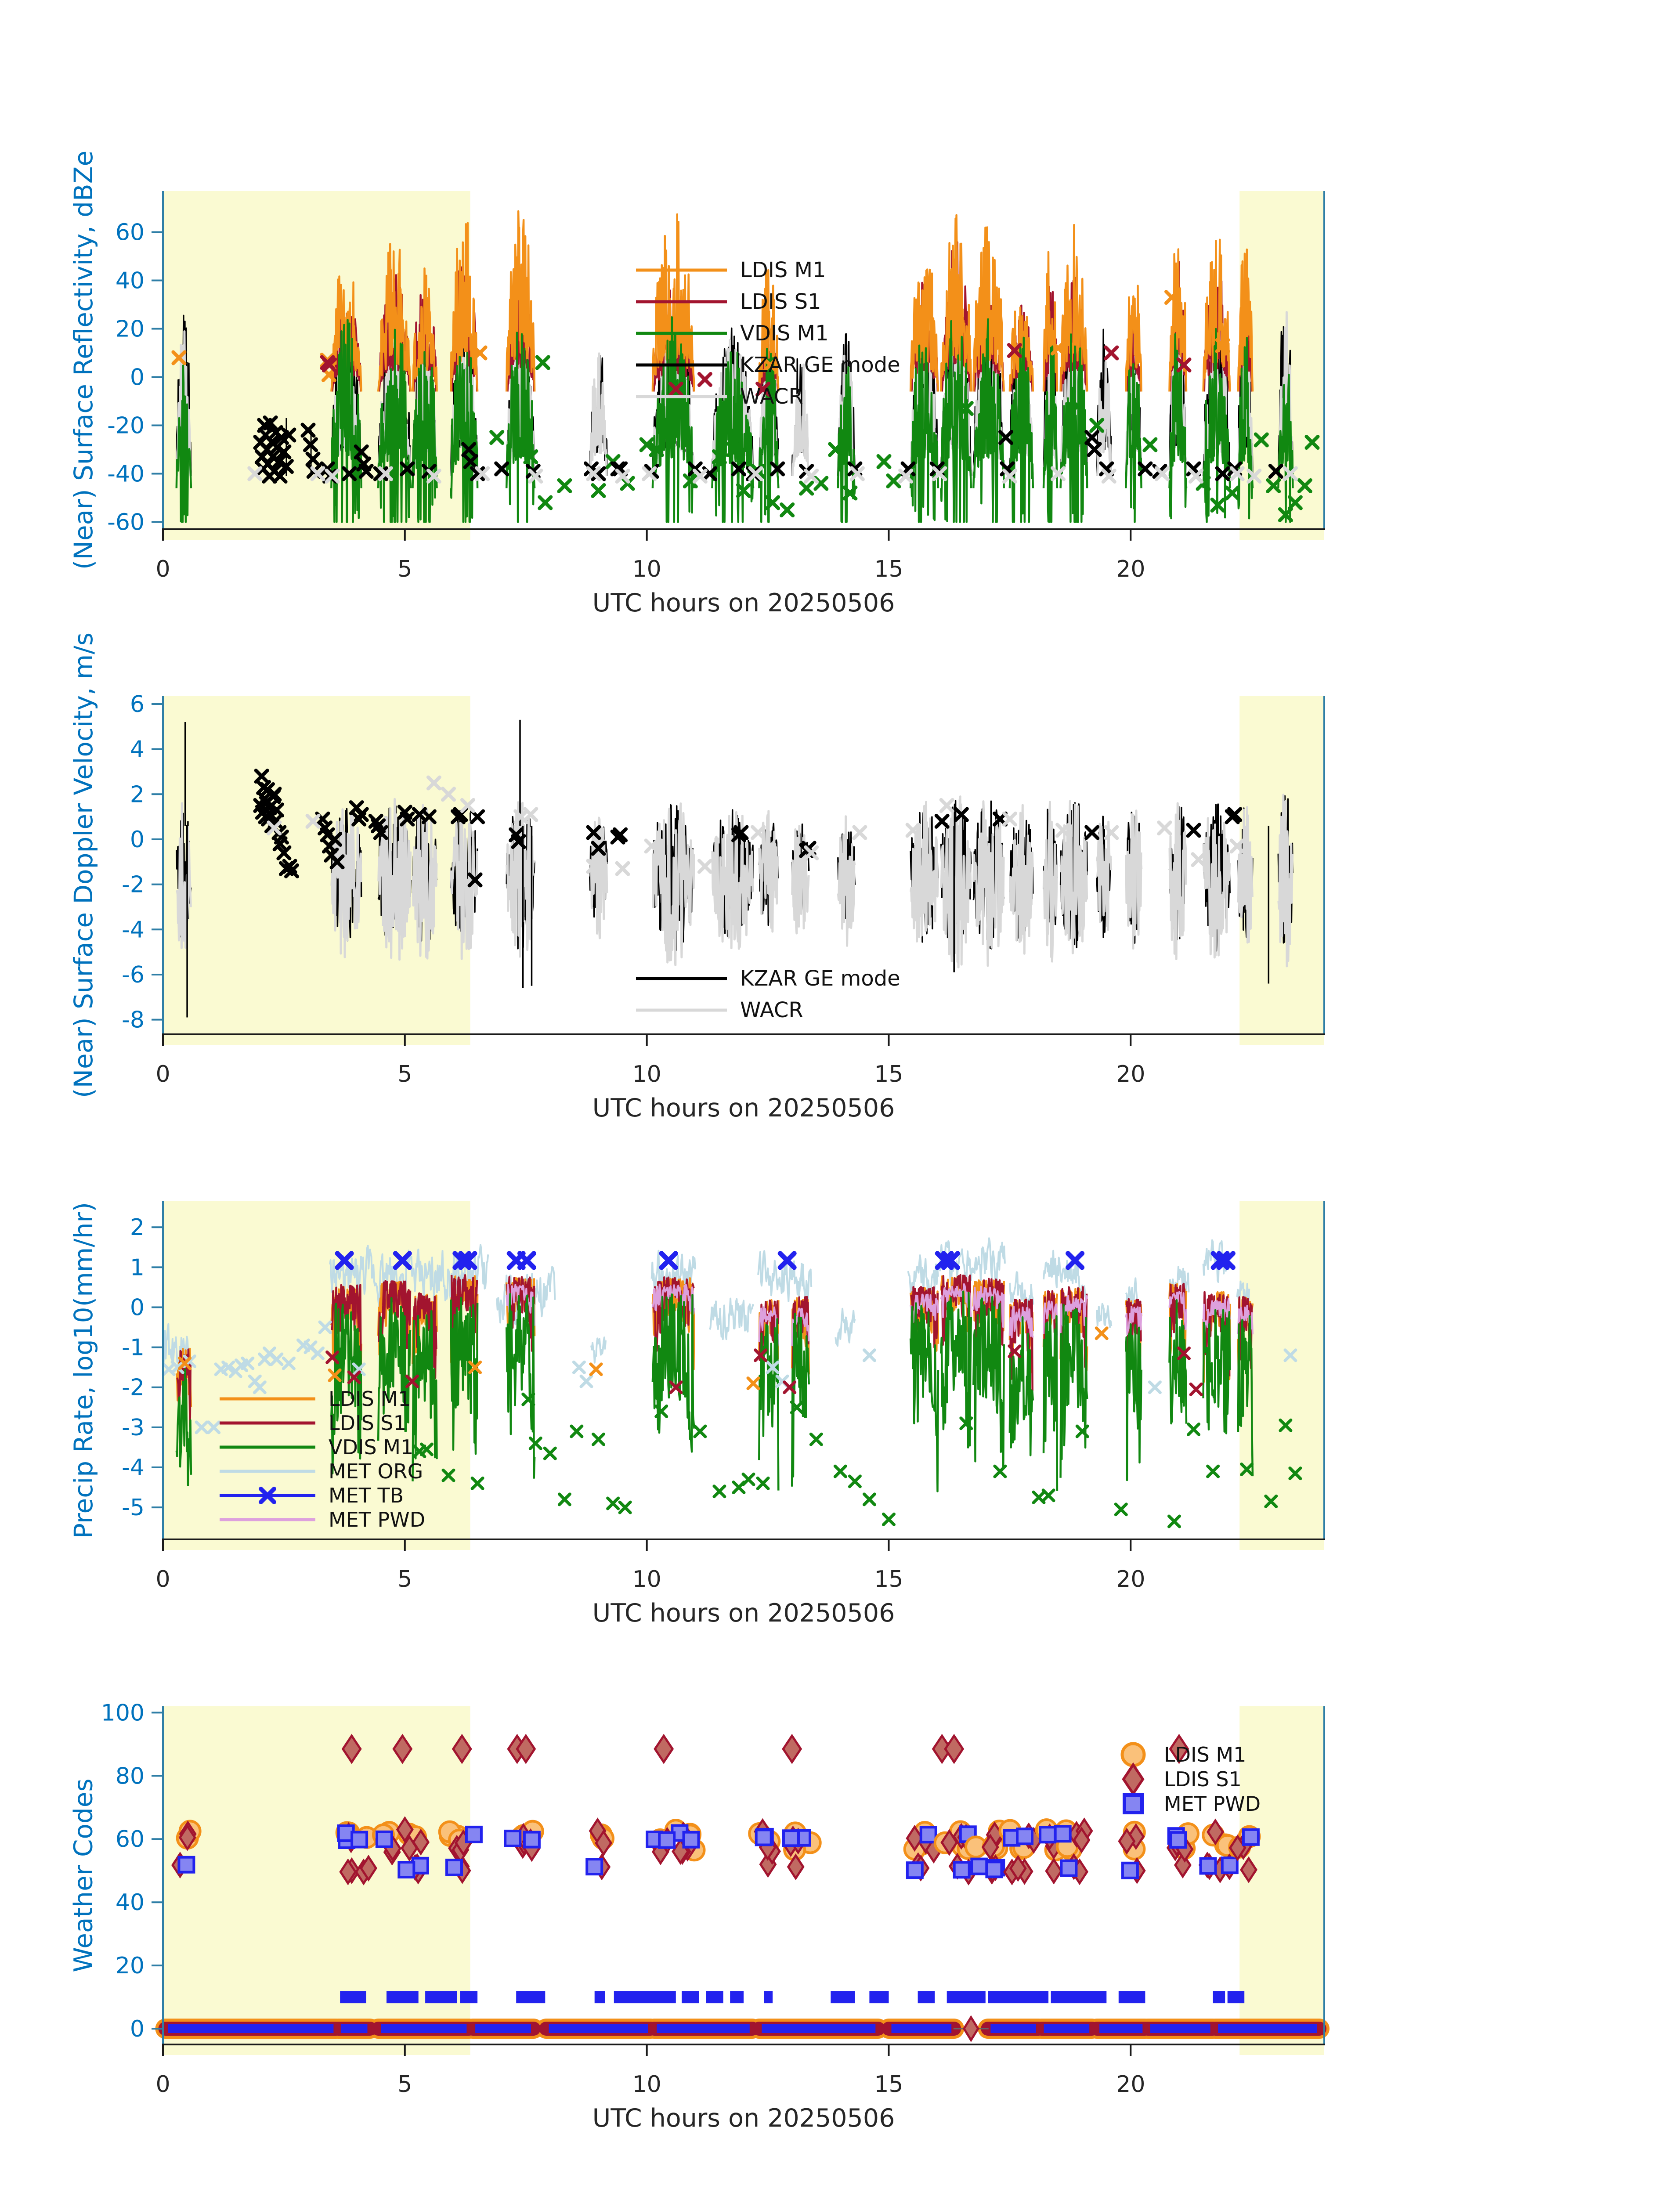 The width and height of the screenshot is (1680, 2196). I want to click on axes-weather_codes: 0 20 40 60 80 100 0 5 10 15 20, so click(713, 1899).